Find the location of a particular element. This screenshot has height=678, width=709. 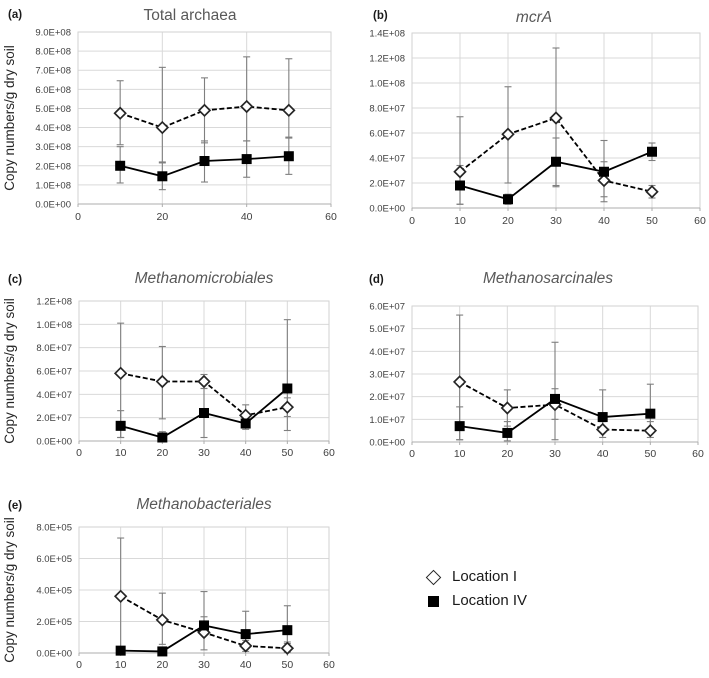

diamond-marker-icon is located at coordinates (433, 577).